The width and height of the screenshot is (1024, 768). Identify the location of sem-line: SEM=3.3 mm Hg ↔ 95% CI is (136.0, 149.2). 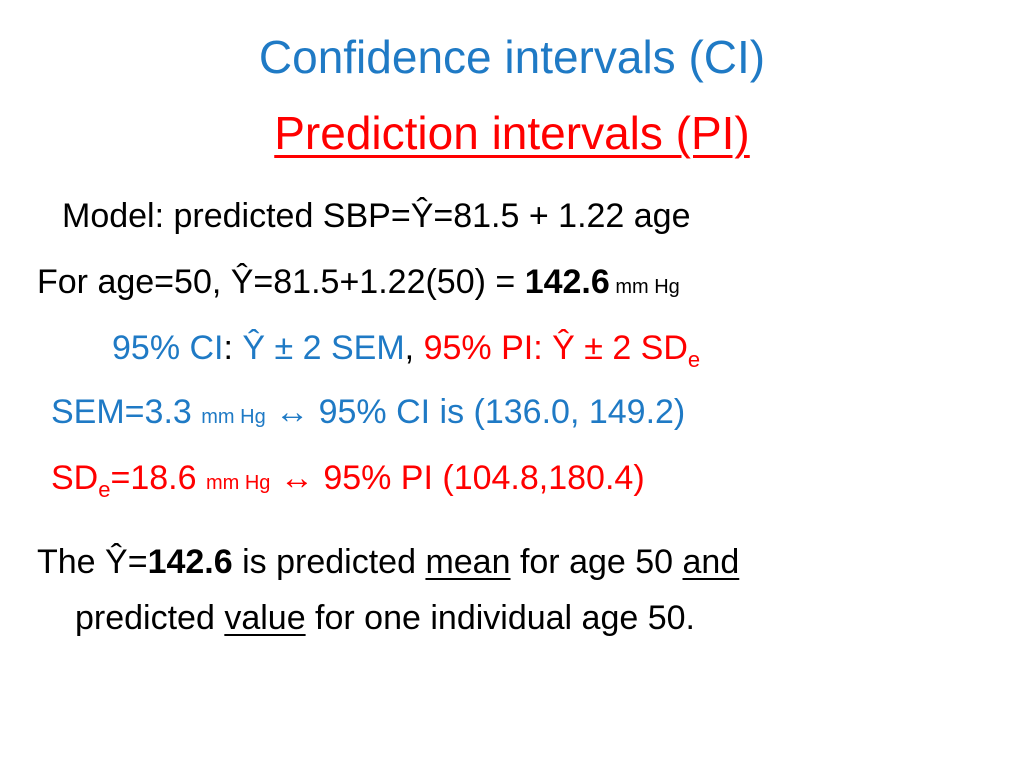
(368, 414).